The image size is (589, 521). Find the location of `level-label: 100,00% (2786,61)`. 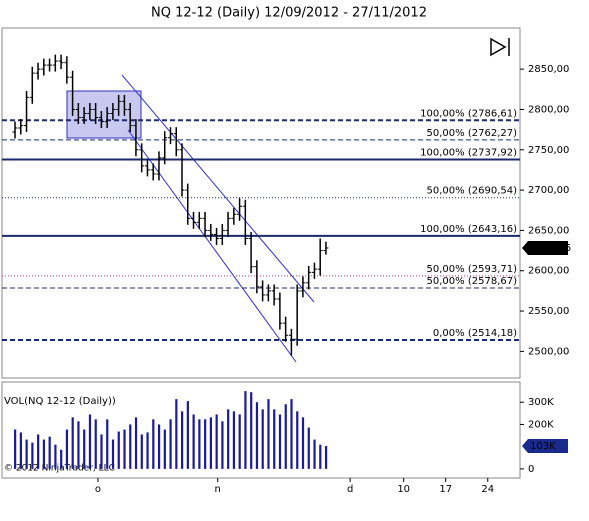

level-label: 100,00% (2786,61) is located at coordinates (468, 113).